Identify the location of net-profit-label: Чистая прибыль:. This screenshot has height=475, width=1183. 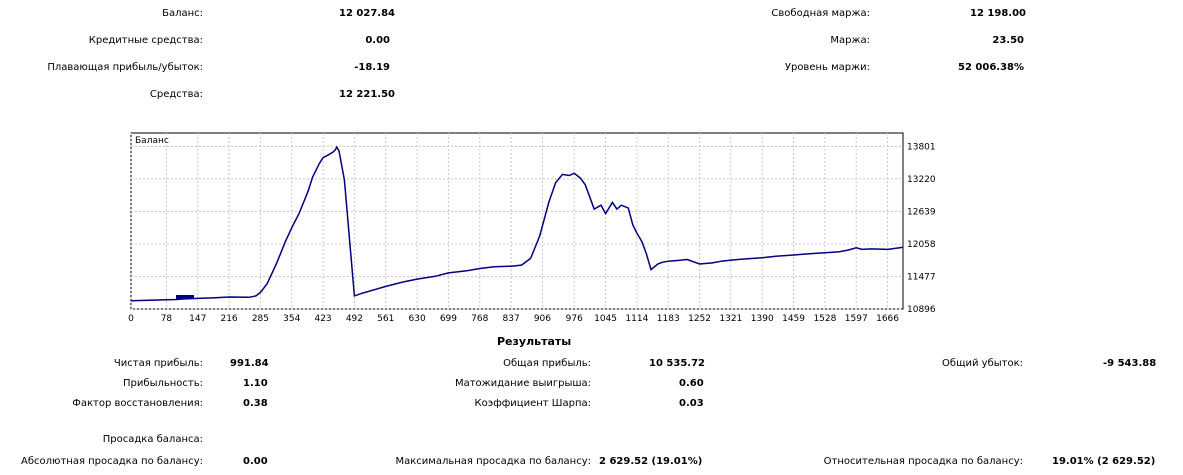
(158, 363).